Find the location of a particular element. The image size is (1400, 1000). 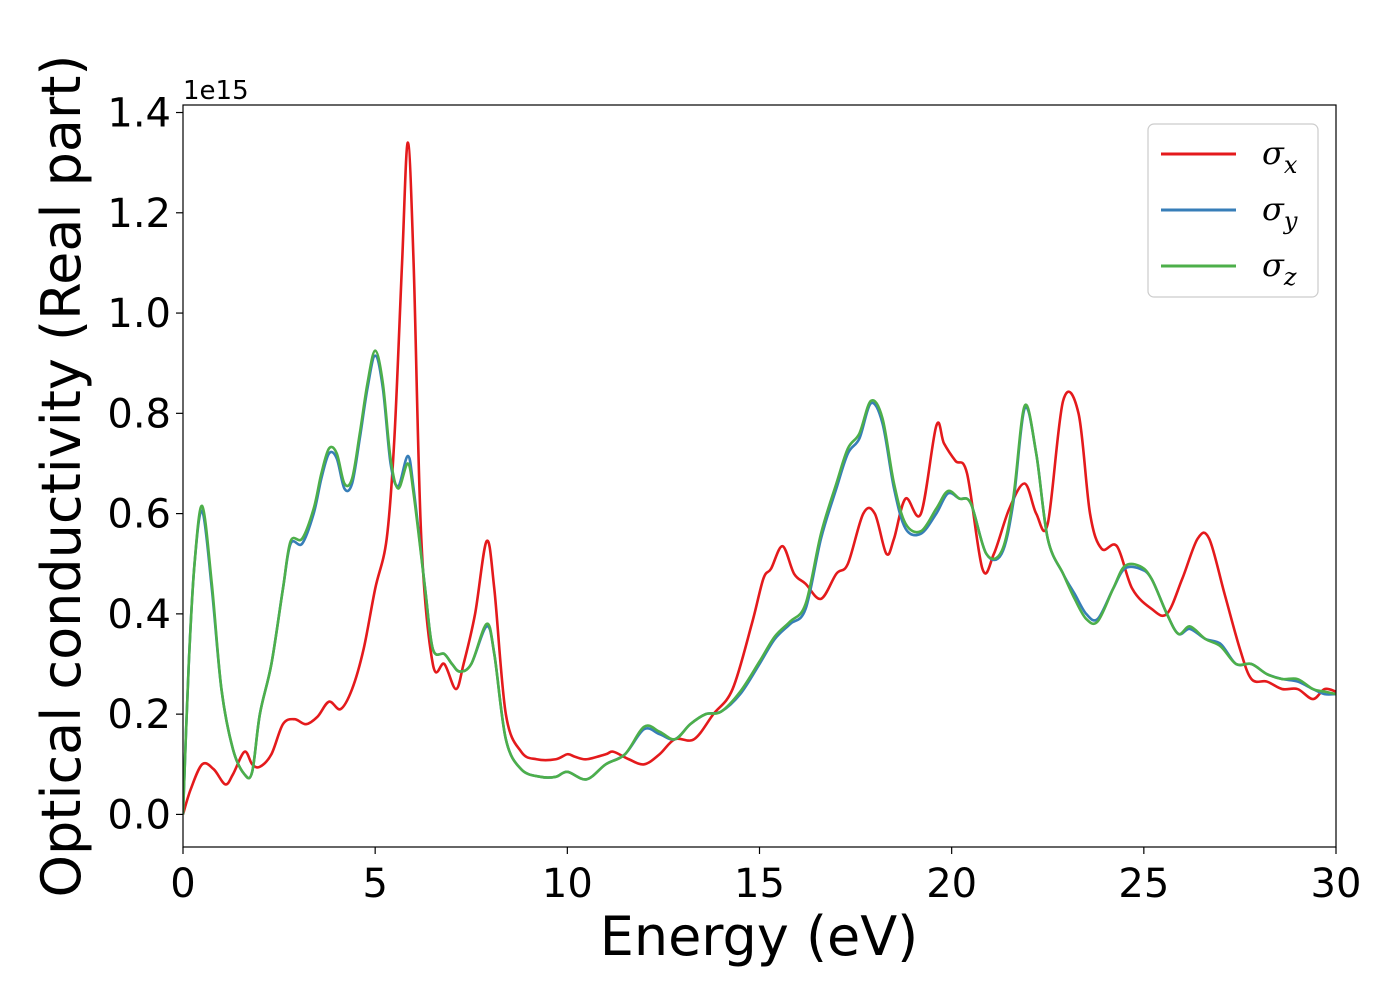

y-tick-label: 1.4 is located at coordinates (139, 114).